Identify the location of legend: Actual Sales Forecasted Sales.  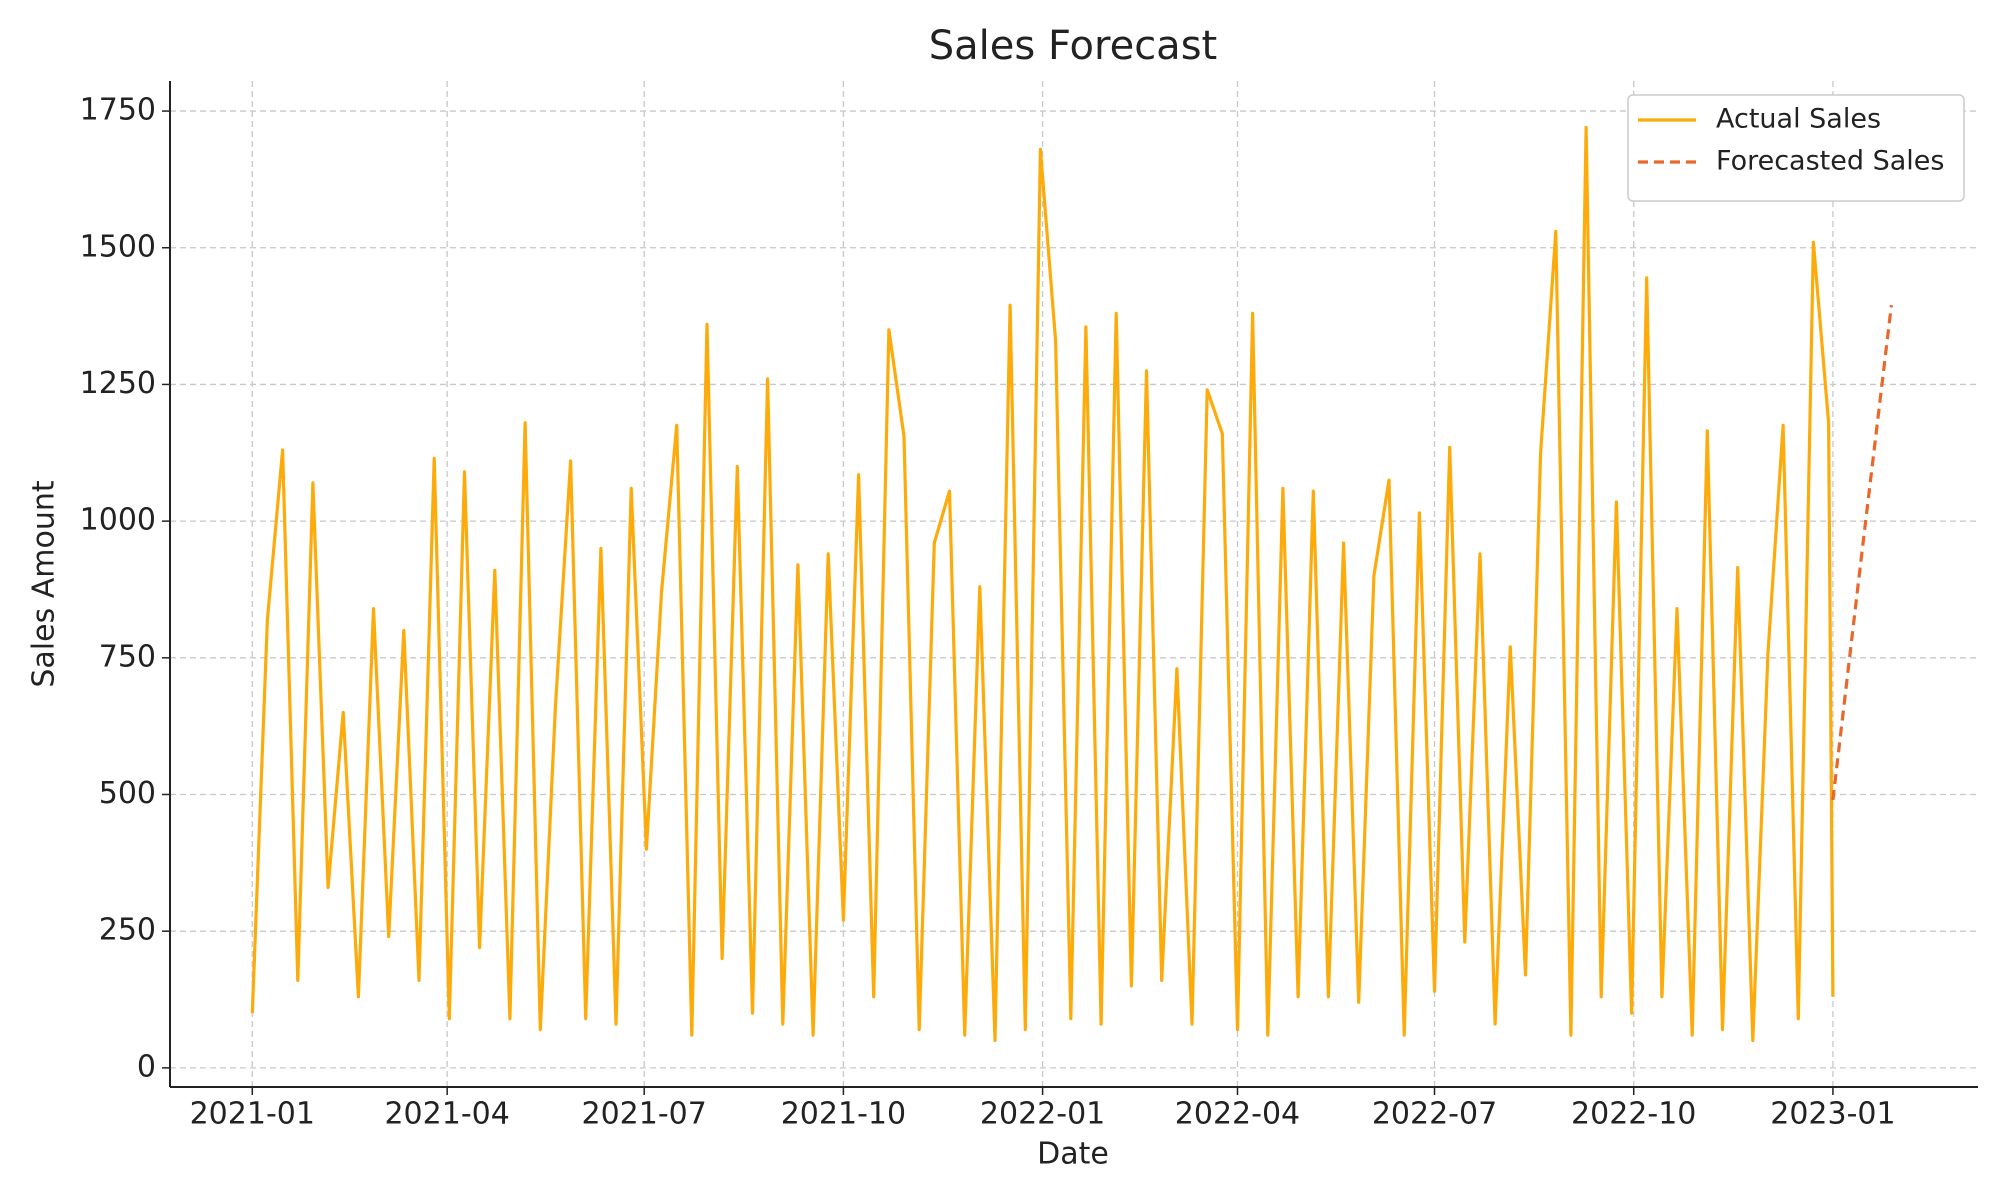
(1796, 148).